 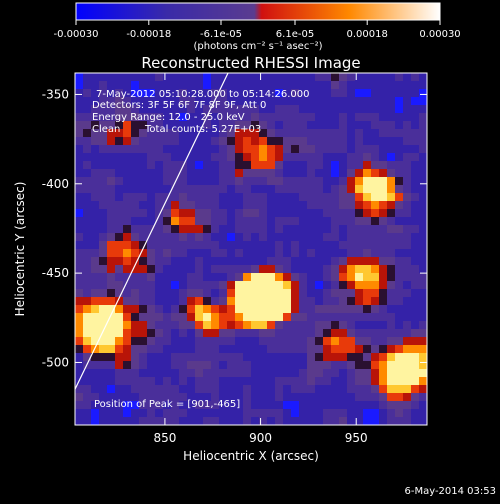 I want to click on algorithm-annotation: Clean, so click(x=106, y=129).